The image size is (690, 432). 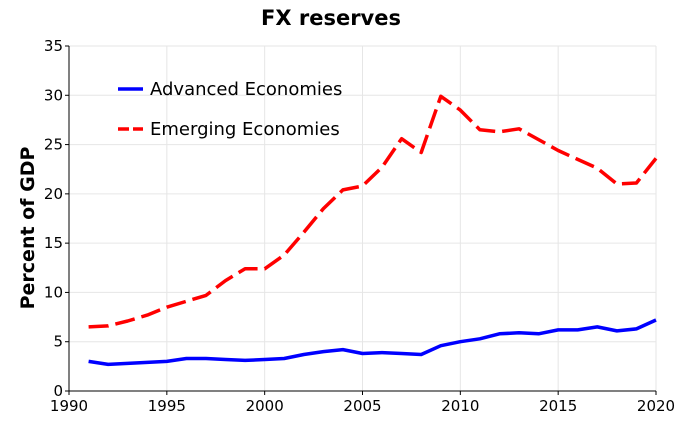 I want to click on legend-label: Advanced Economies, so click(x=246, y=89).